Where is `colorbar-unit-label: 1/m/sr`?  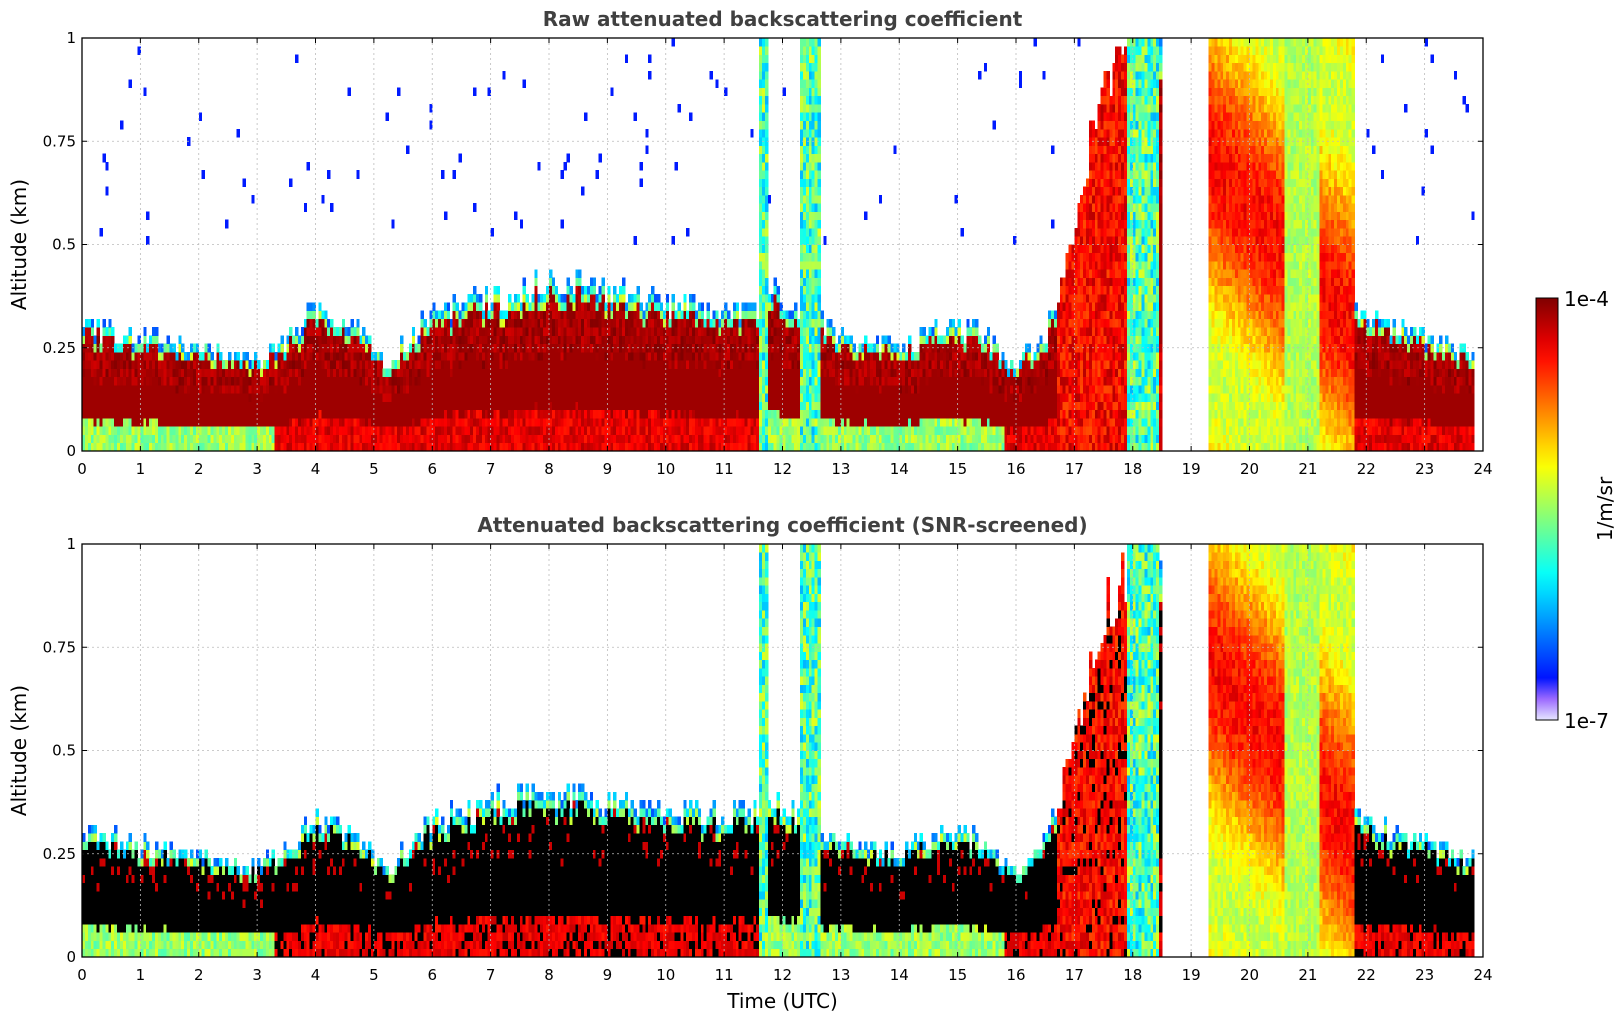
colorbar-unit-label: 1/m/sr is located at coordinates (1605, 508).